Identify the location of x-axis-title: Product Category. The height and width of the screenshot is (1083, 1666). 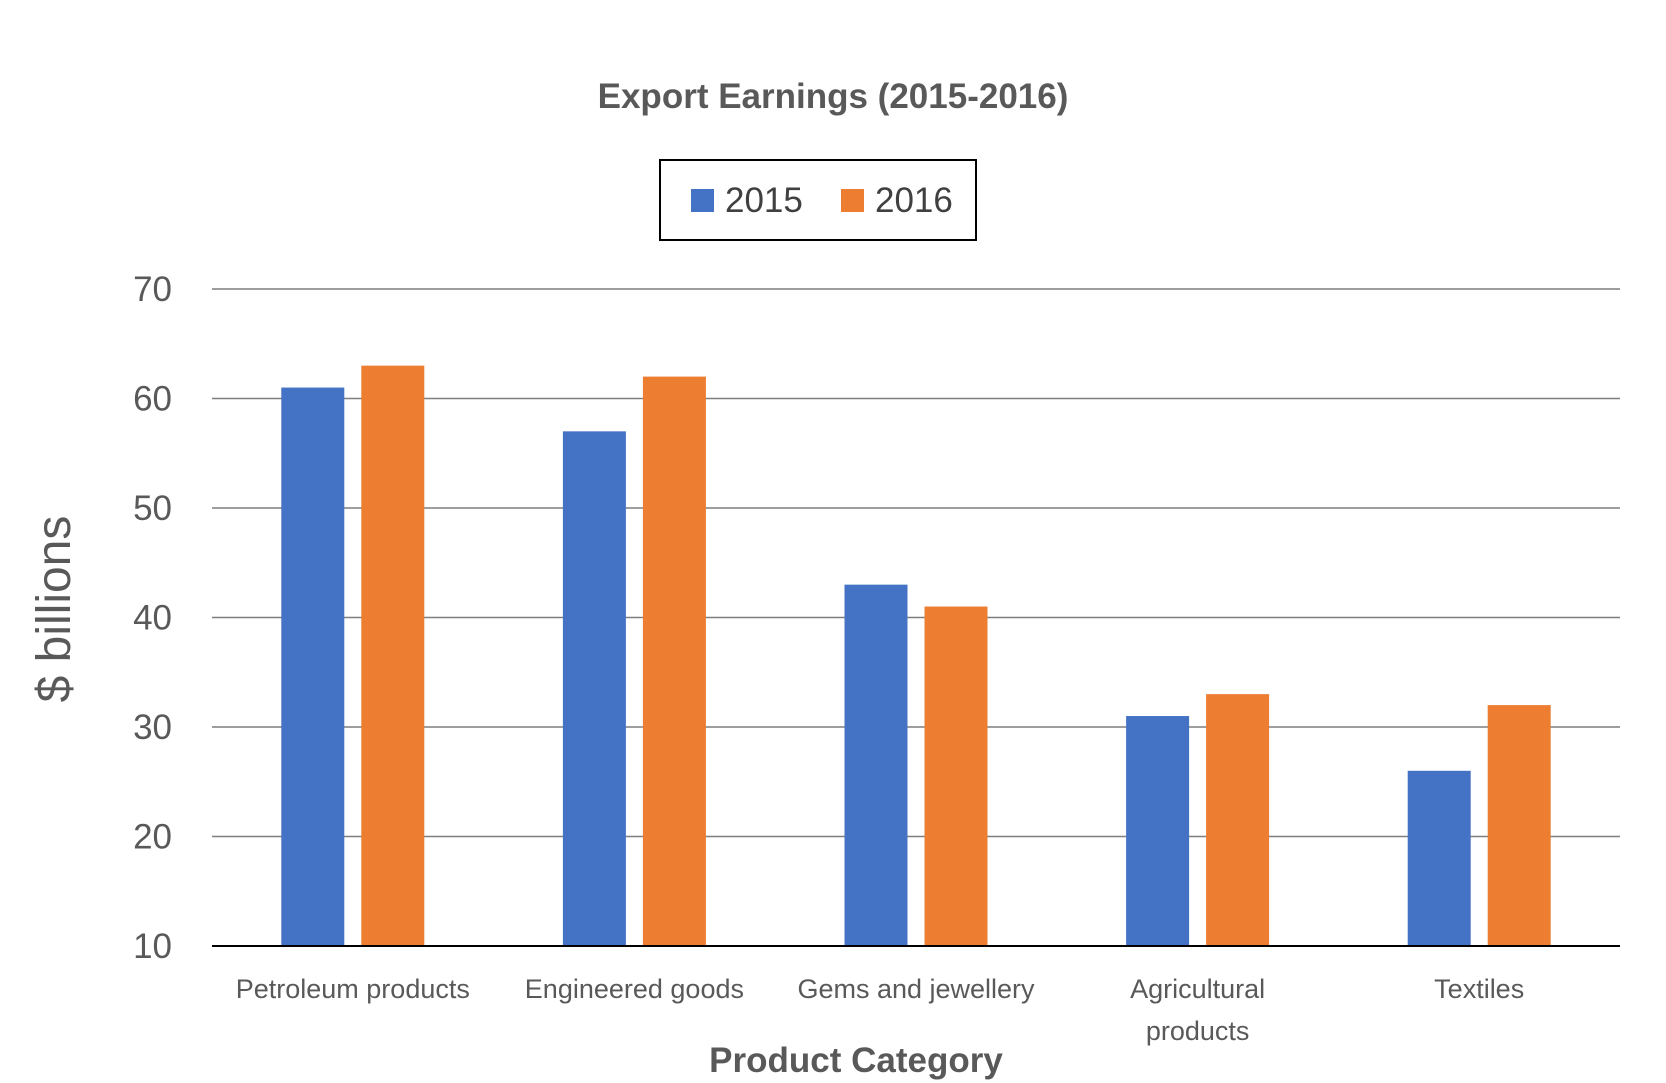
(856, 1060).